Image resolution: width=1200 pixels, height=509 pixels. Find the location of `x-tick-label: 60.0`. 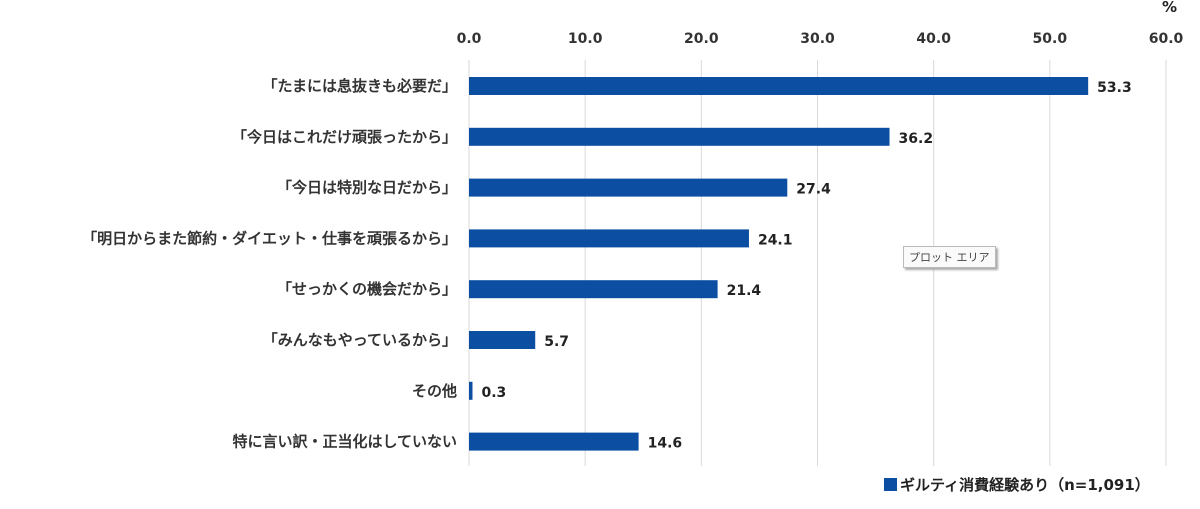

x-tick-label: 60.0 is located at coordinates (1166, 39).